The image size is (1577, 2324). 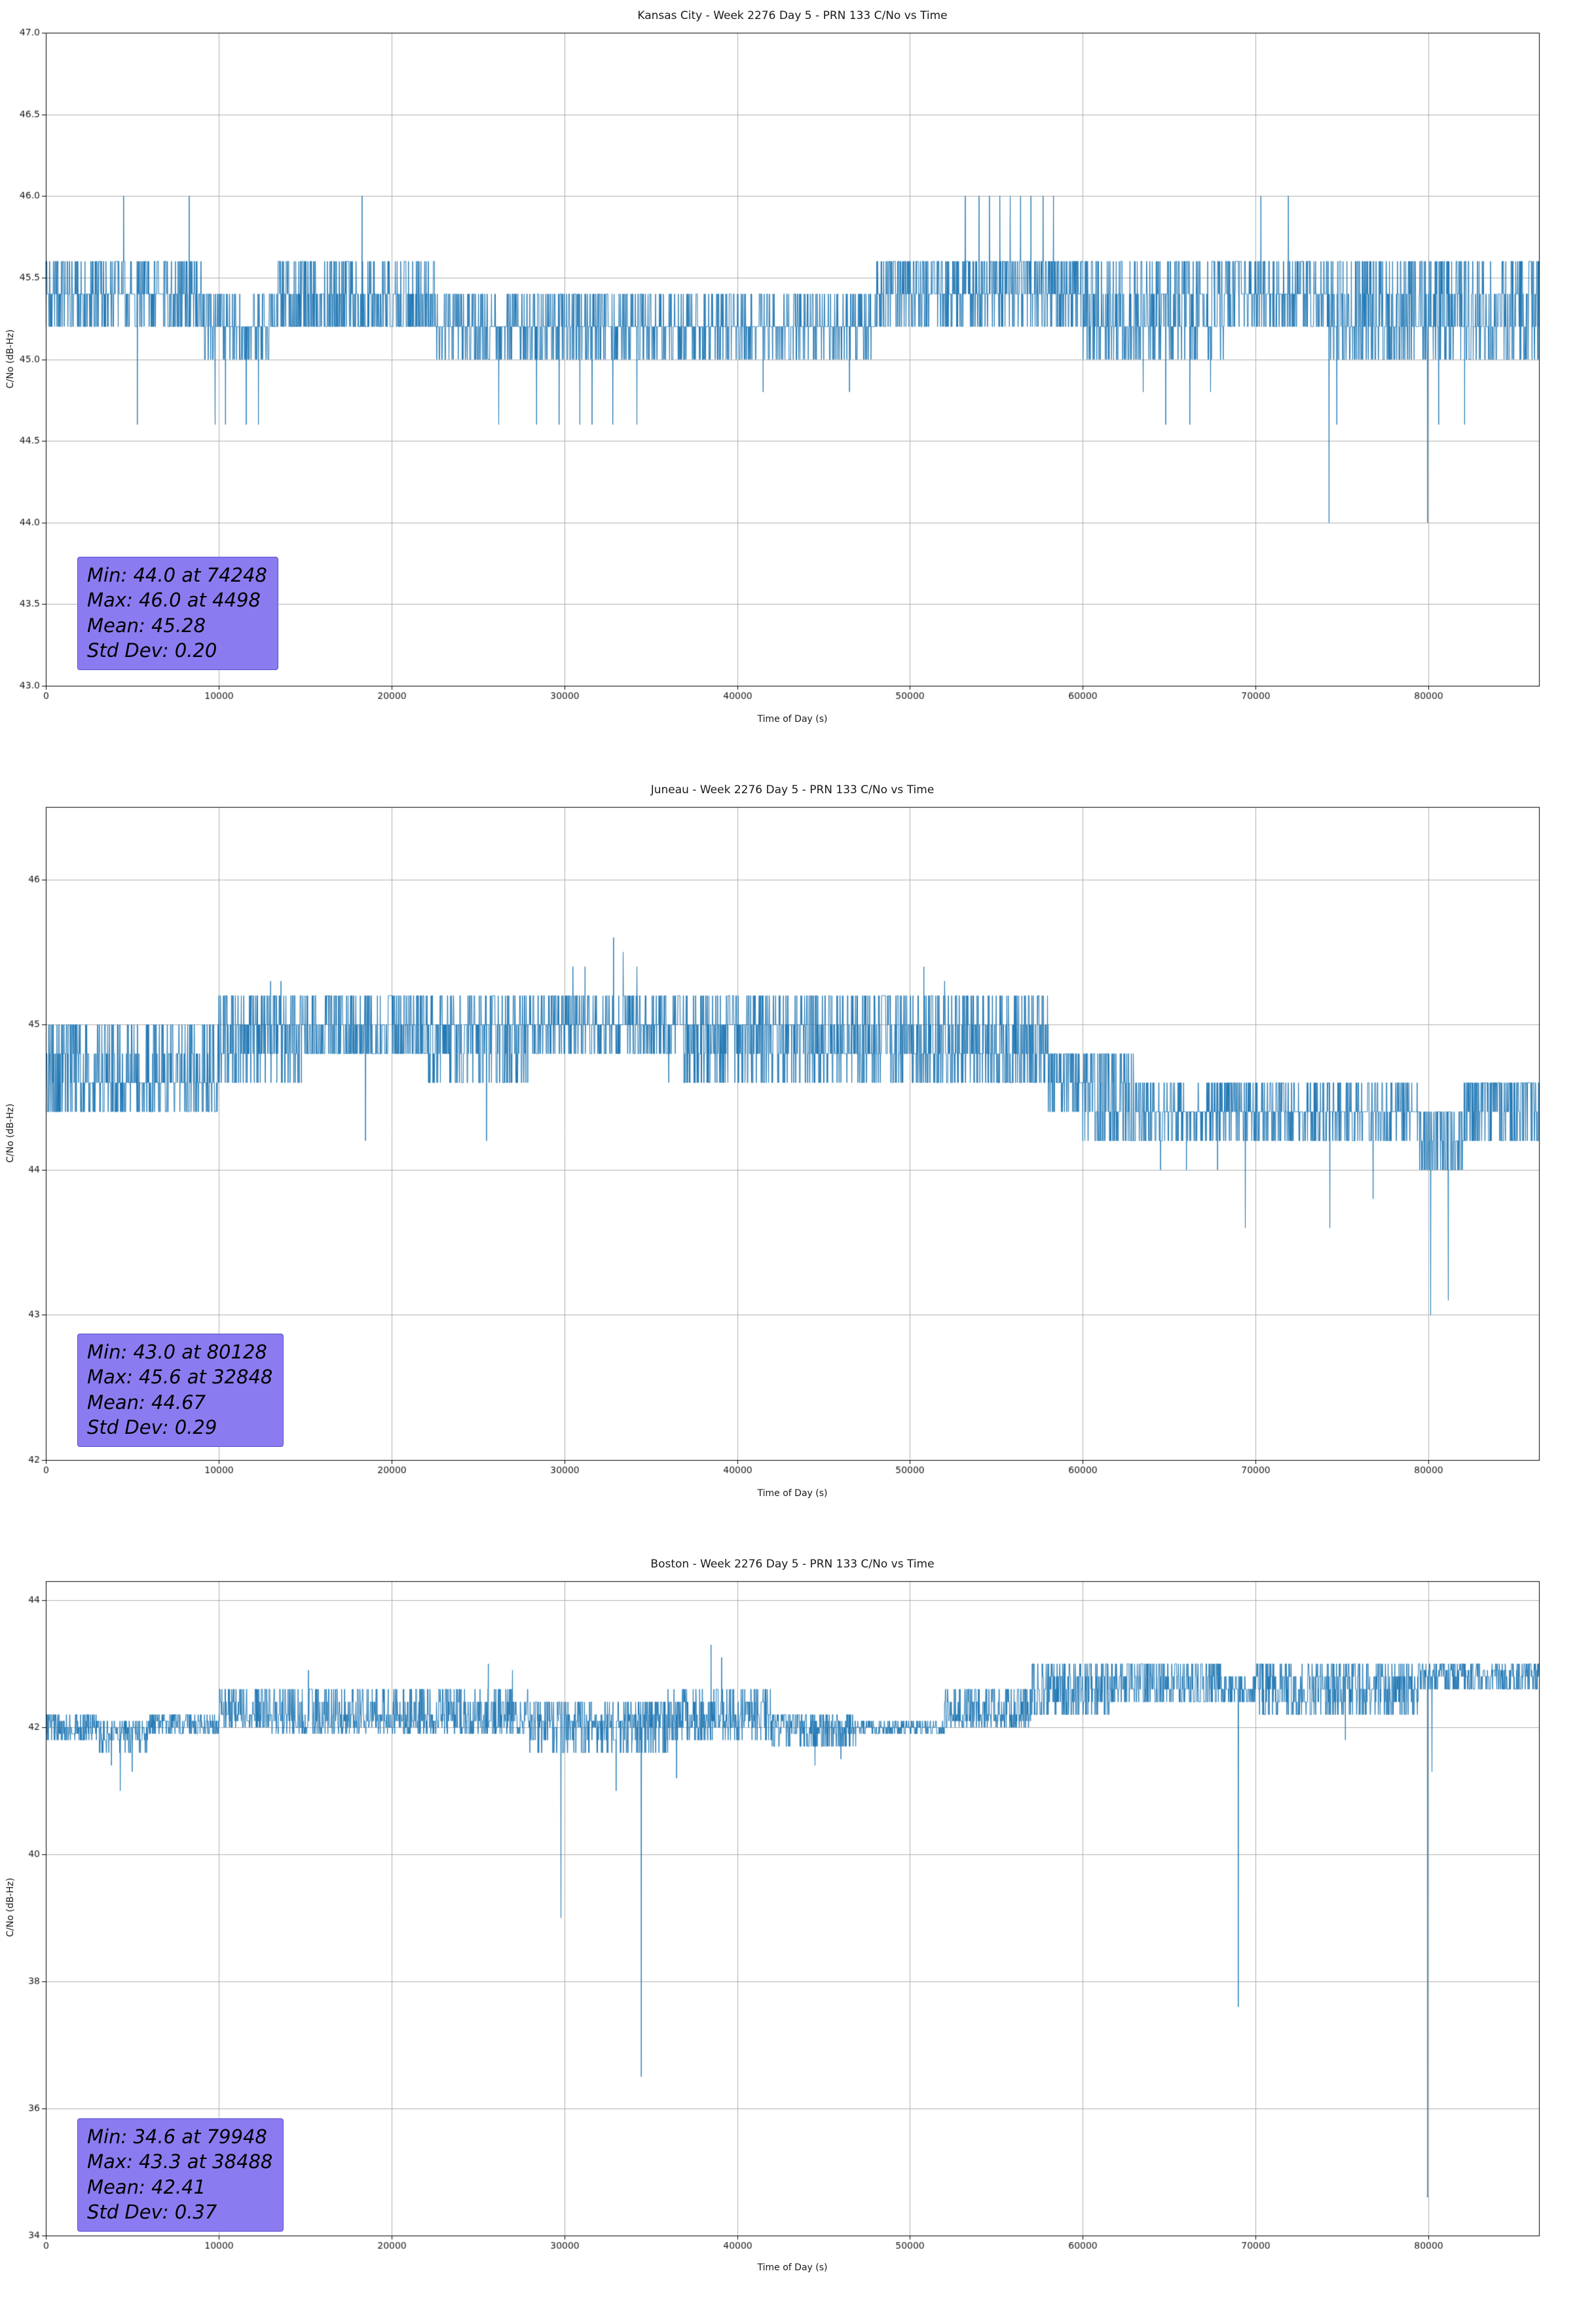 What do you see at coordinates (152, 650) in the screenshot?
I see `stat-stddev: Std Dev: 0.20` at bounding box center [152, 650].